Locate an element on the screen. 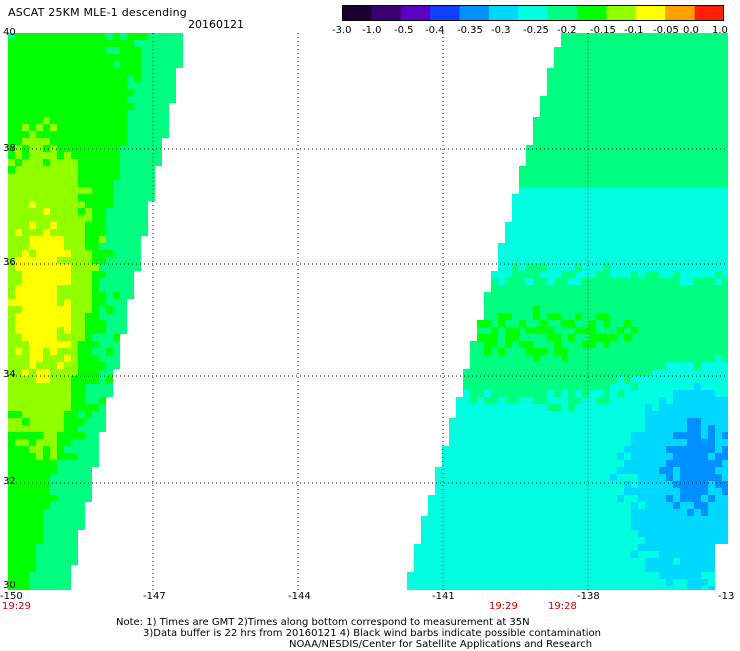  colorbar-tick-7: -0.2 is located at coordinates (567, 30).